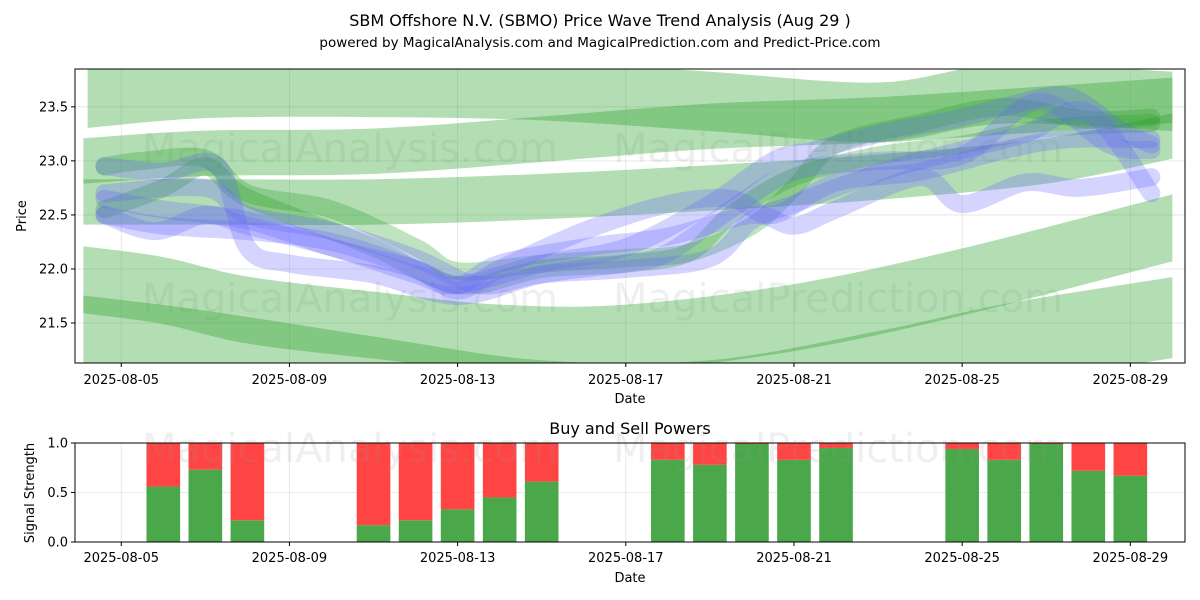  What do you see at coordinates (350, 149) in the screenshot?
I see `watermark-analysis-top: MagicalAnalysis.com` at bounding box center [350, 149].